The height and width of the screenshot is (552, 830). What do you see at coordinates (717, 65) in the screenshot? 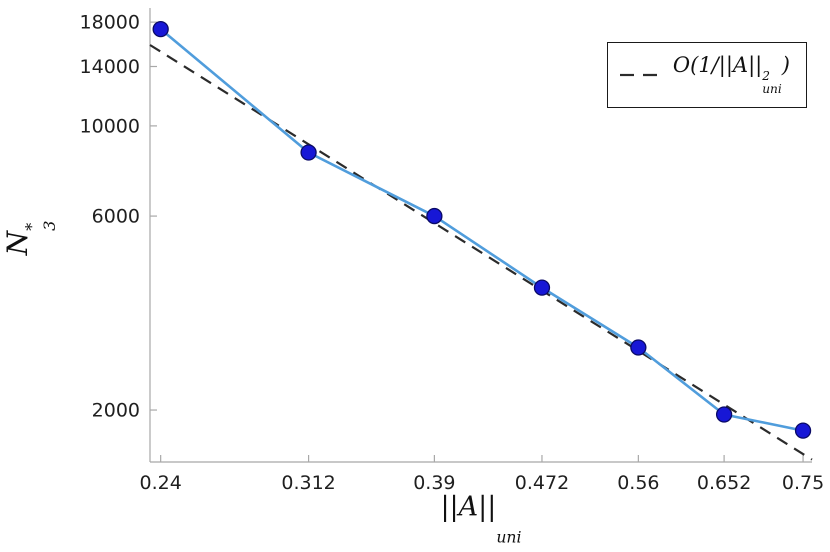
I see `label-text: O(1/||A||` at bounding box center [717, 65].